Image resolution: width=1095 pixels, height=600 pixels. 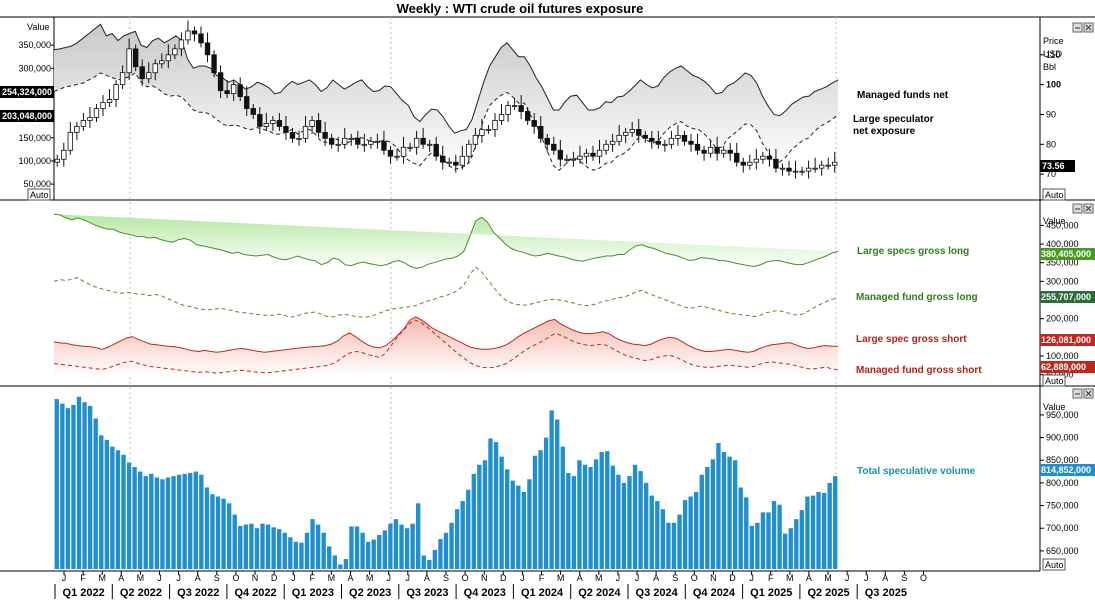 I want to click on auto-button-mid, so click(x=1054, y=380).